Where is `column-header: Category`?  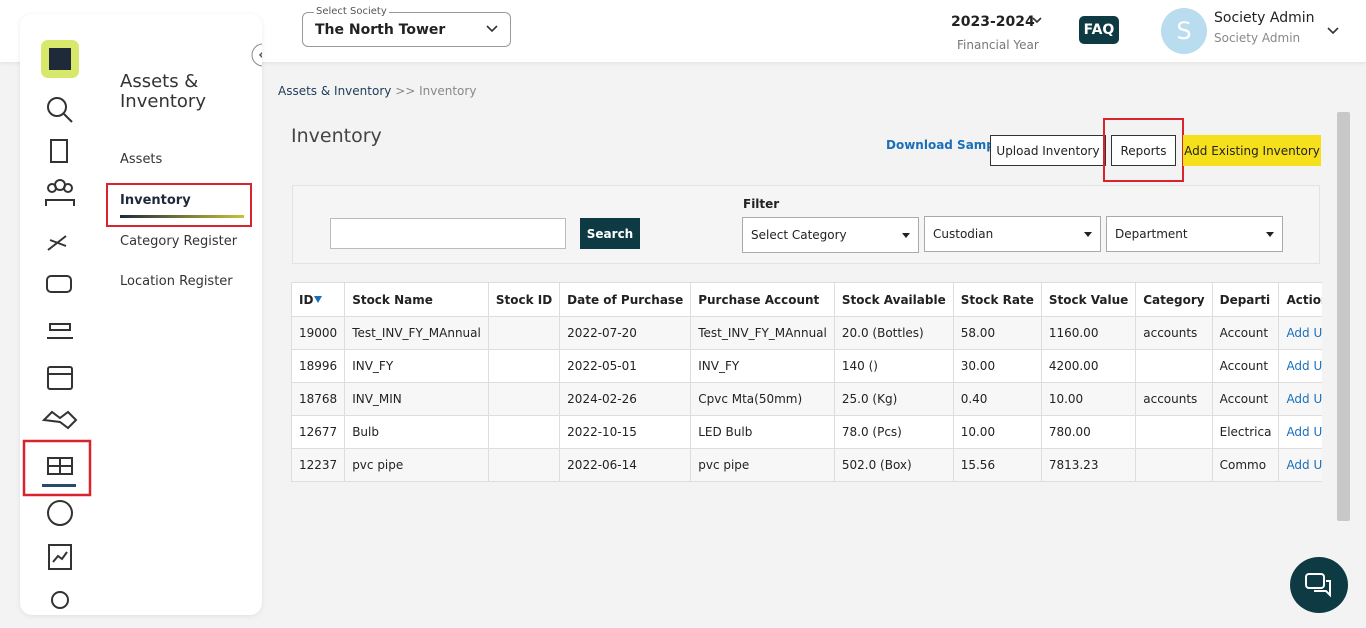 column-header: Category is located at coordinates (1174, 299).